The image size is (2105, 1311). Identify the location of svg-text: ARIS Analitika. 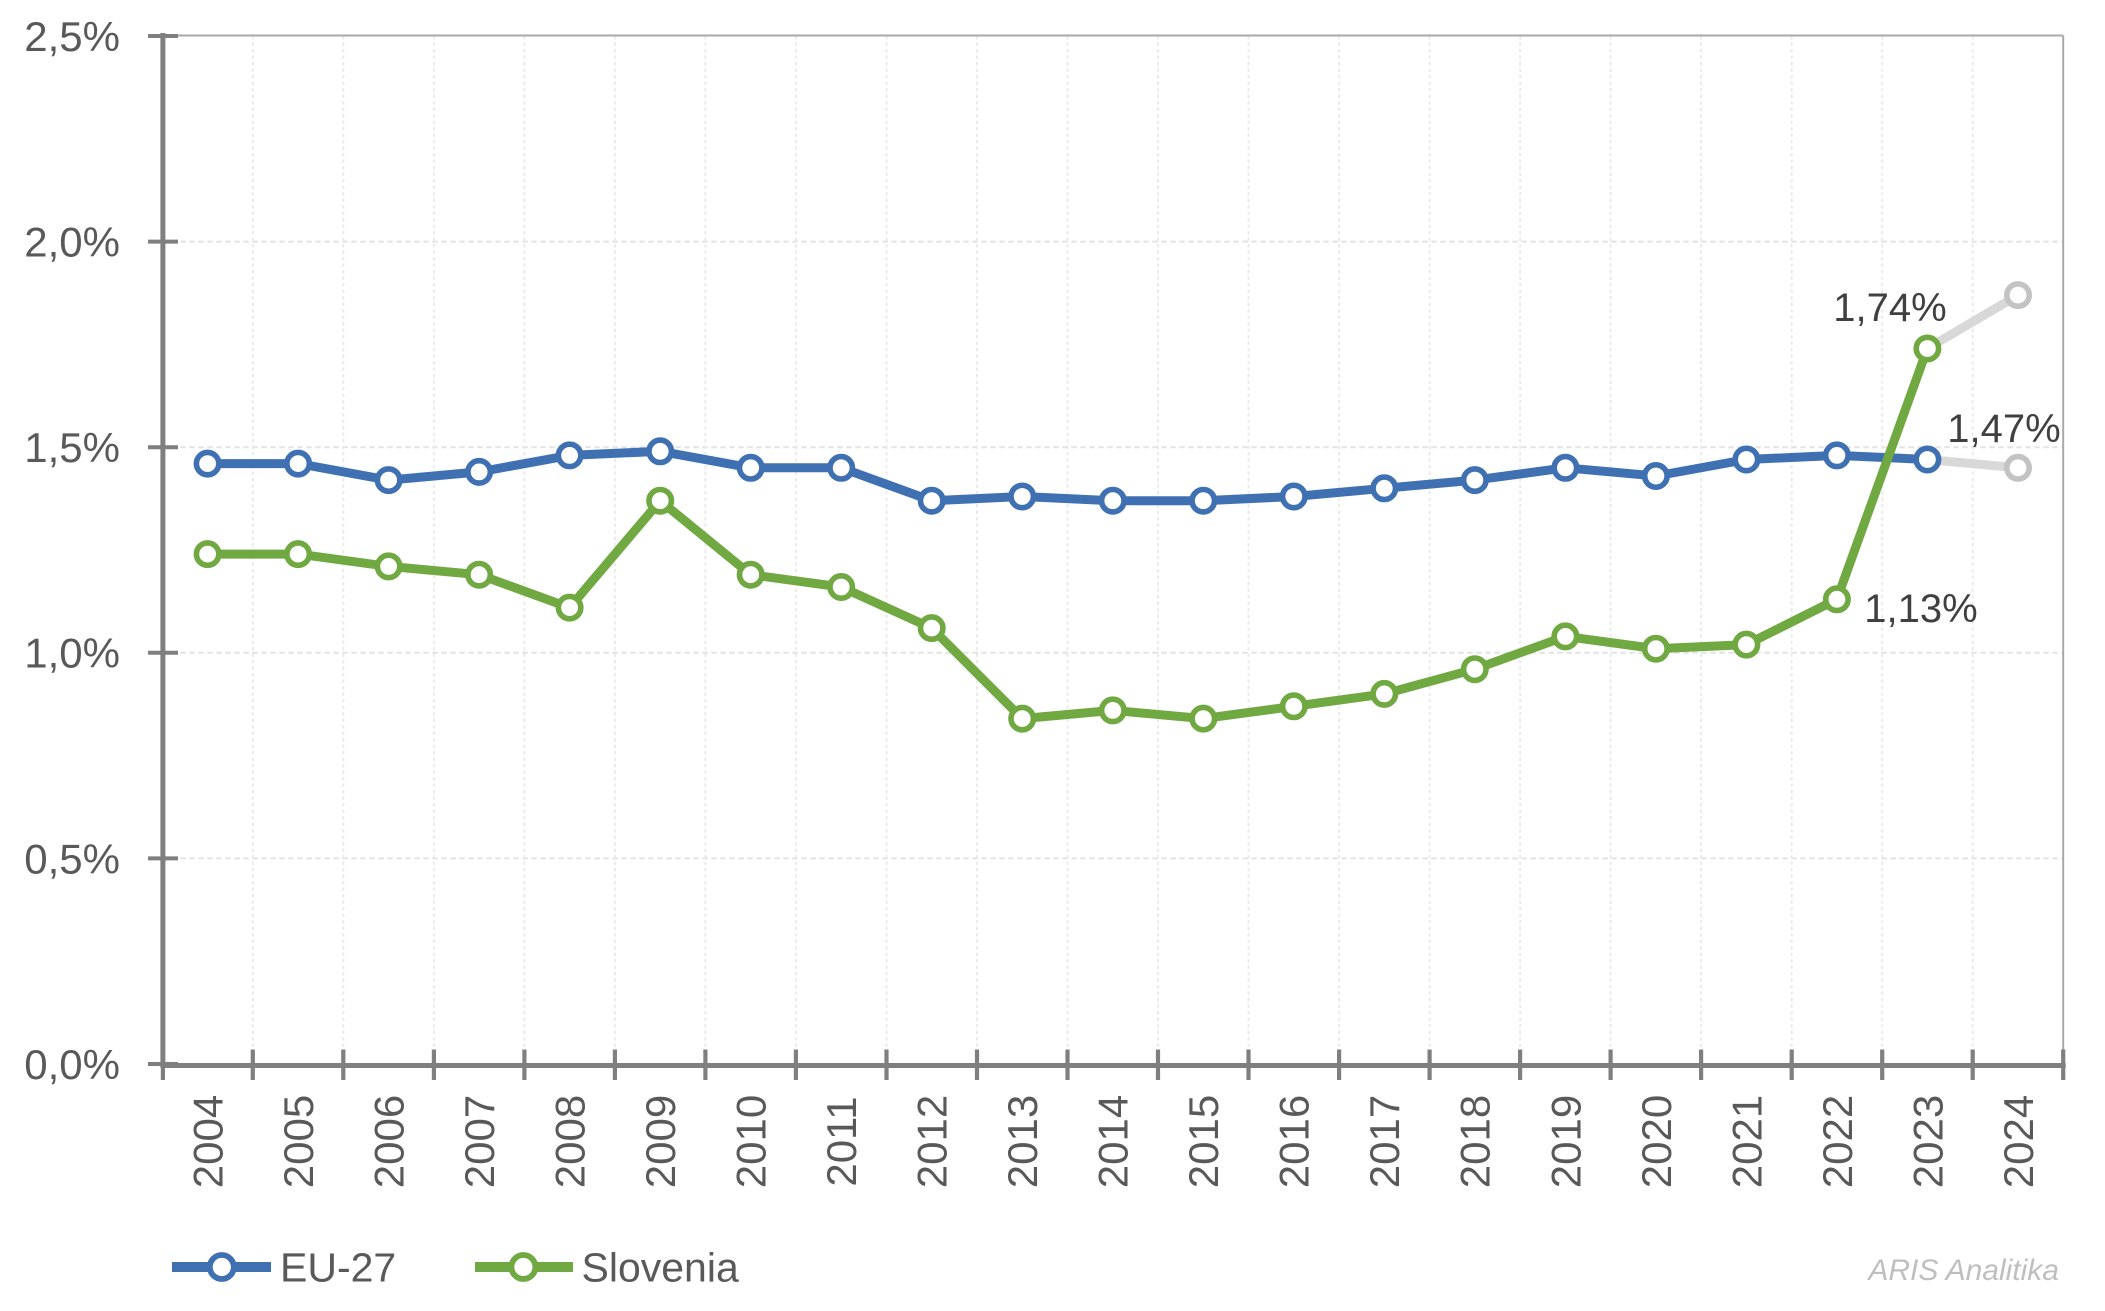
(1962, 1270).